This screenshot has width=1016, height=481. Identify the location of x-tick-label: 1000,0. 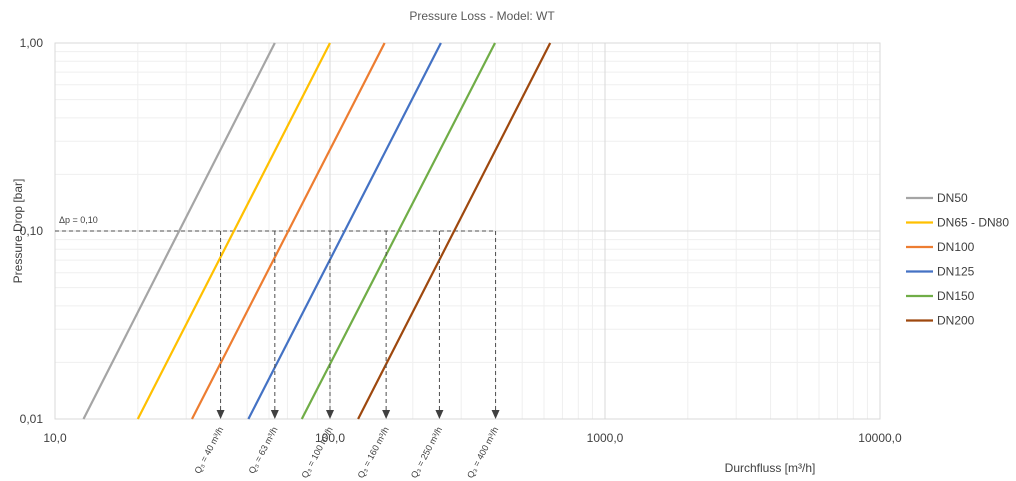
(605, 438).